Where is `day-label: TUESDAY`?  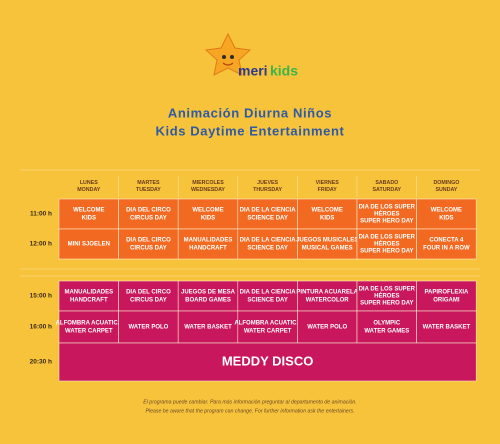 day-label: TUESDAY is located at coordinates (148, 190).